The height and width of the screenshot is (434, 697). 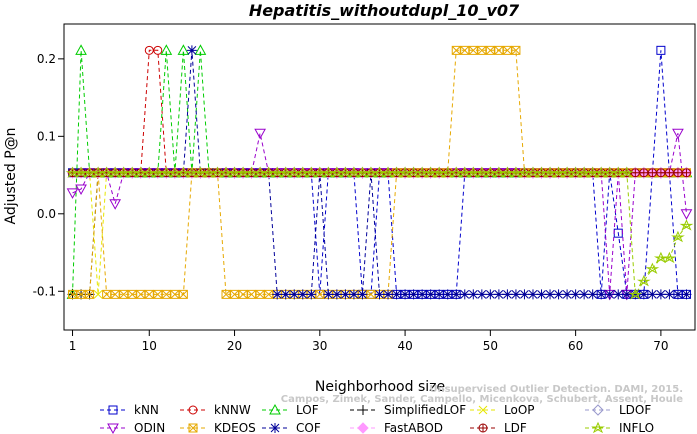 I want to click on legend-item-knn: kNN, so click(x=129, y=410).